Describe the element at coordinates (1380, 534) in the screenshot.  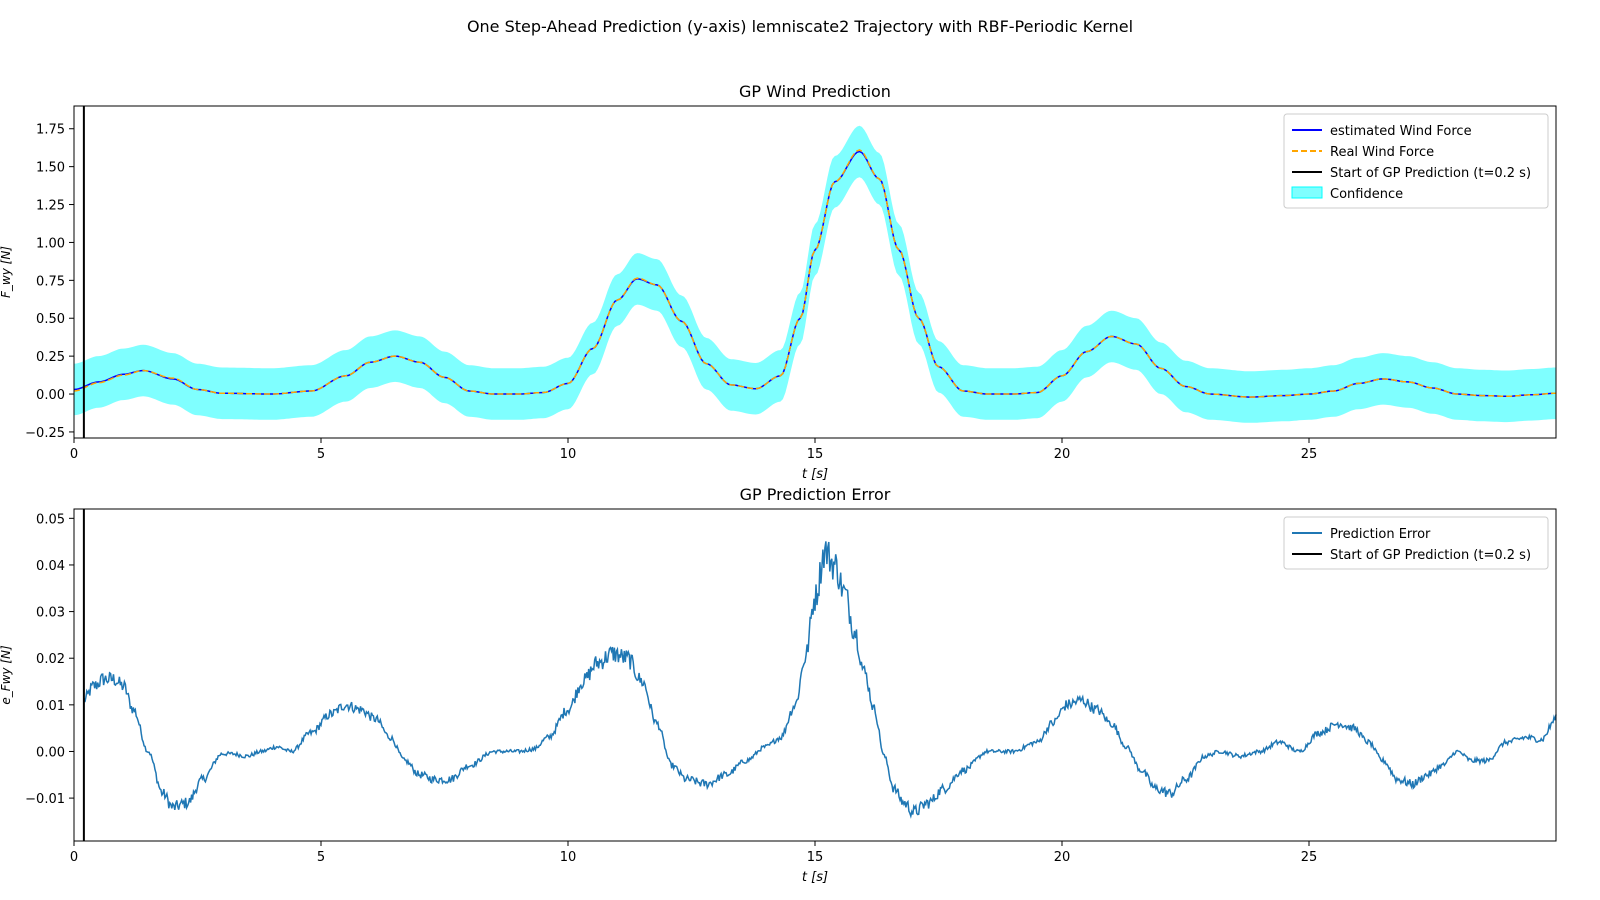
I see `legend-label-prediction-error: Prediction Error` at that location.